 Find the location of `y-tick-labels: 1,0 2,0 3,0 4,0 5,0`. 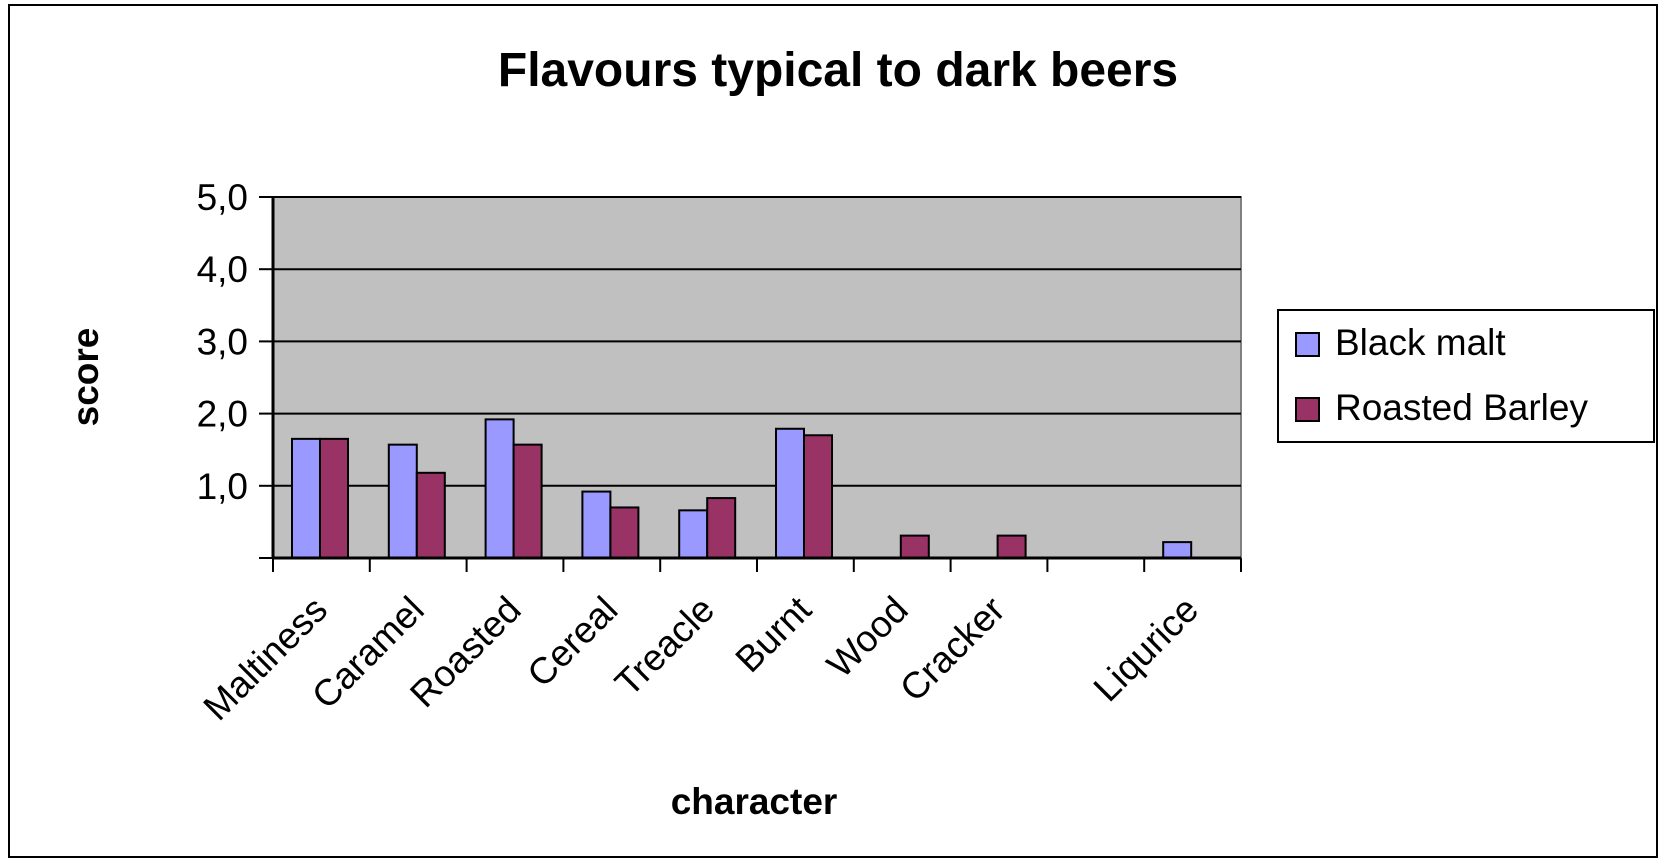

y-tick-labels: 1,0 2,0 3,0 4,0 5,0 is located at coordinates (222, 342).